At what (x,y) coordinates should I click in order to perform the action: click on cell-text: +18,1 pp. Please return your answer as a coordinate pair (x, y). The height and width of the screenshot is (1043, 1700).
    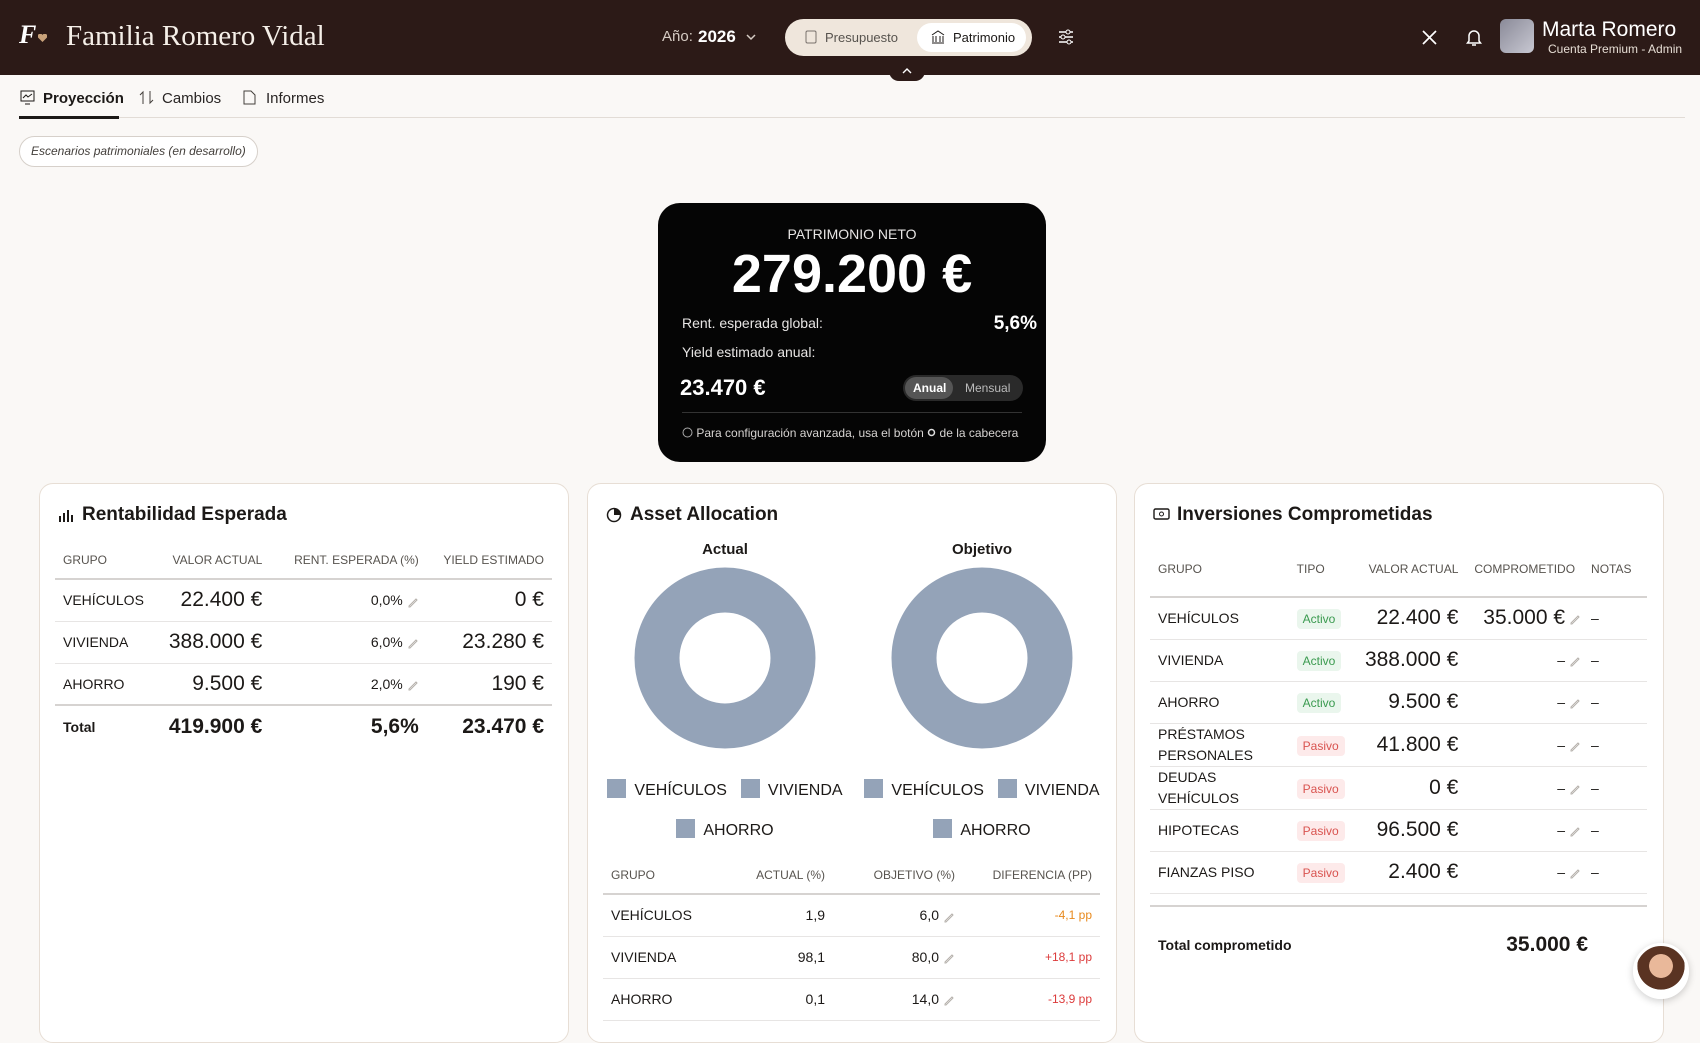
    Looking at the image, I should click on (1068, 957).